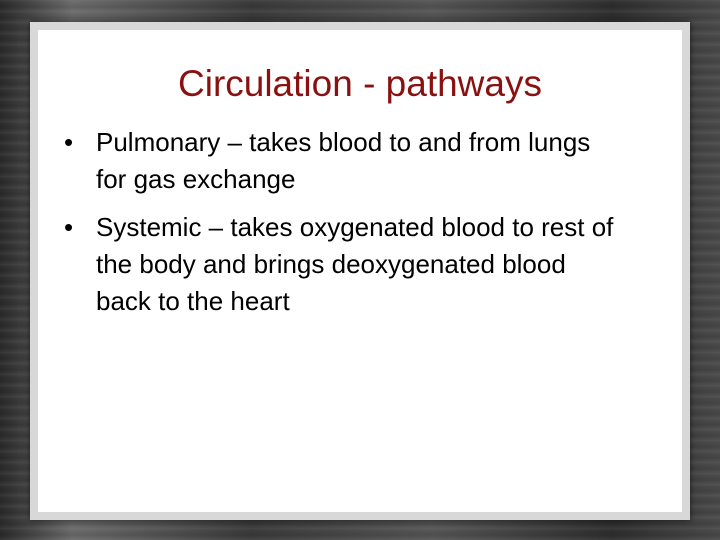 The width and height of the screenshot is (720, 540). Describe the element at coordinates (360, 83) in the screenshot. I see `slide-title: Circulation - pathways` at that location.